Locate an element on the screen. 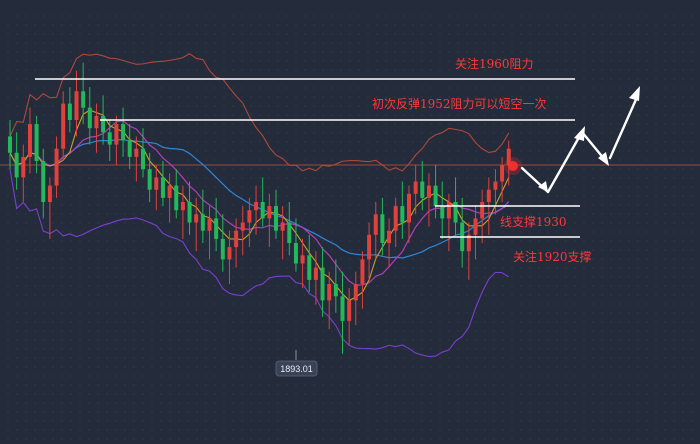  low-price-tag-box is located at coordinates (296, 368).